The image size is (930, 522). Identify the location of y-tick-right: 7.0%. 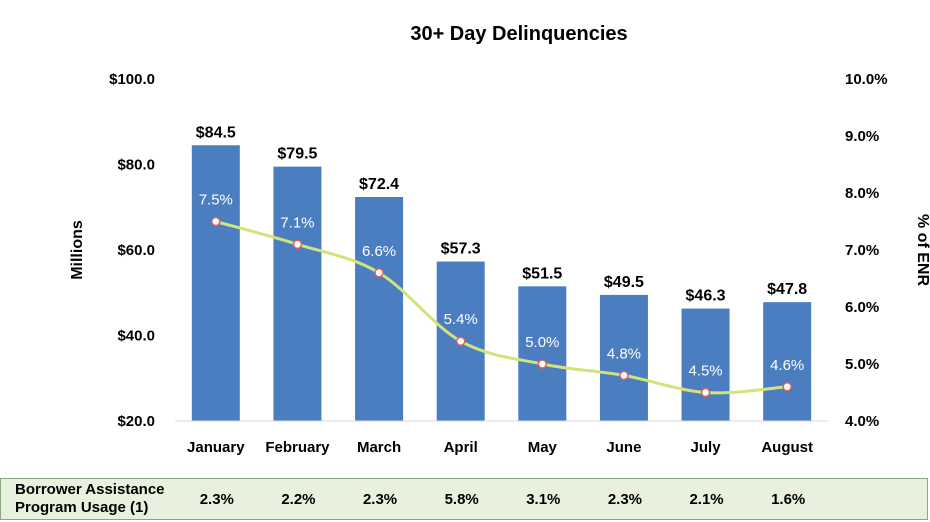
(862, 250).